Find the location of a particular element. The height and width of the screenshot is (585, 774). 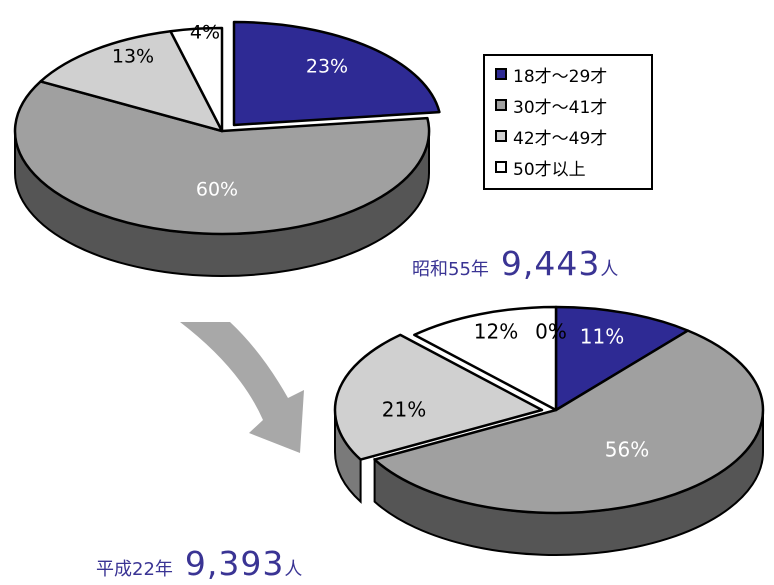

pie-data-label: 56% is located at coordinates (627, 450).